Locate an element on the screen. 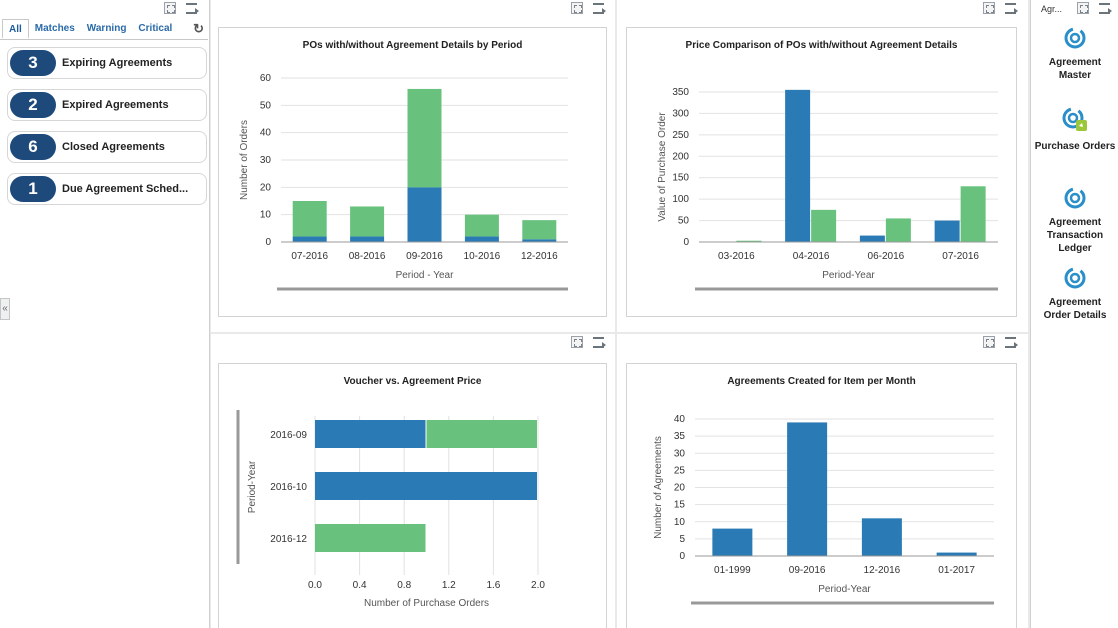 This screenshot has height=628, width=1118. y-tick-label: 2016-09 is located at coordinates (288, 435).